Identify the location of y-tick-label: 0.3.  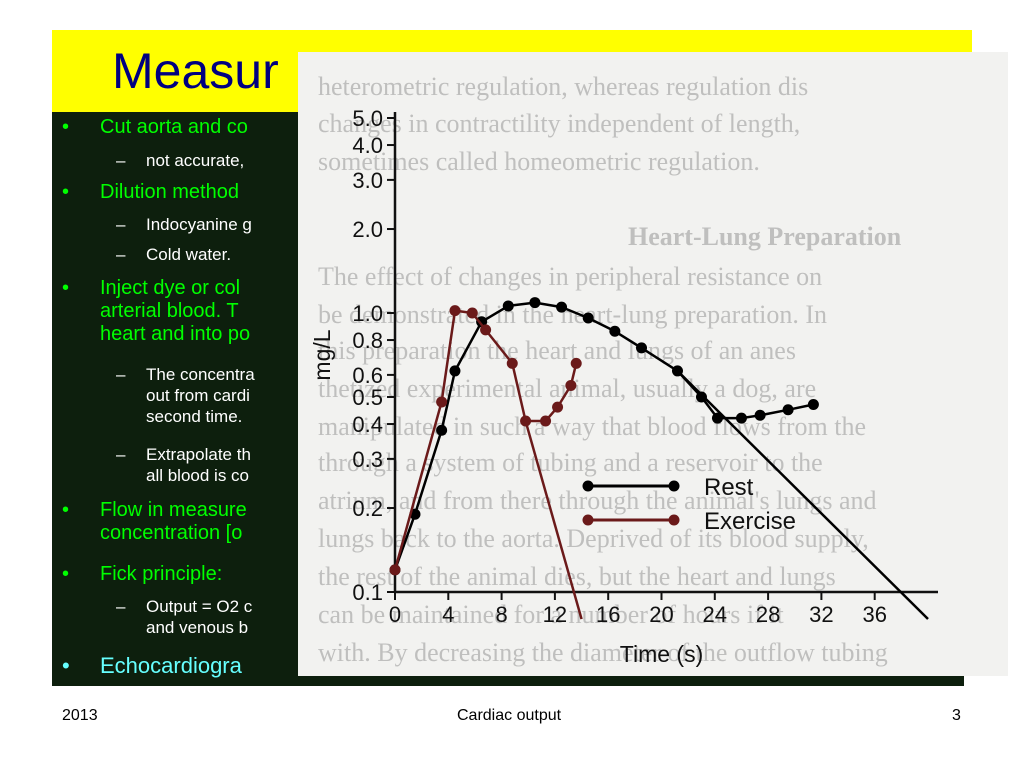
(367, 459).